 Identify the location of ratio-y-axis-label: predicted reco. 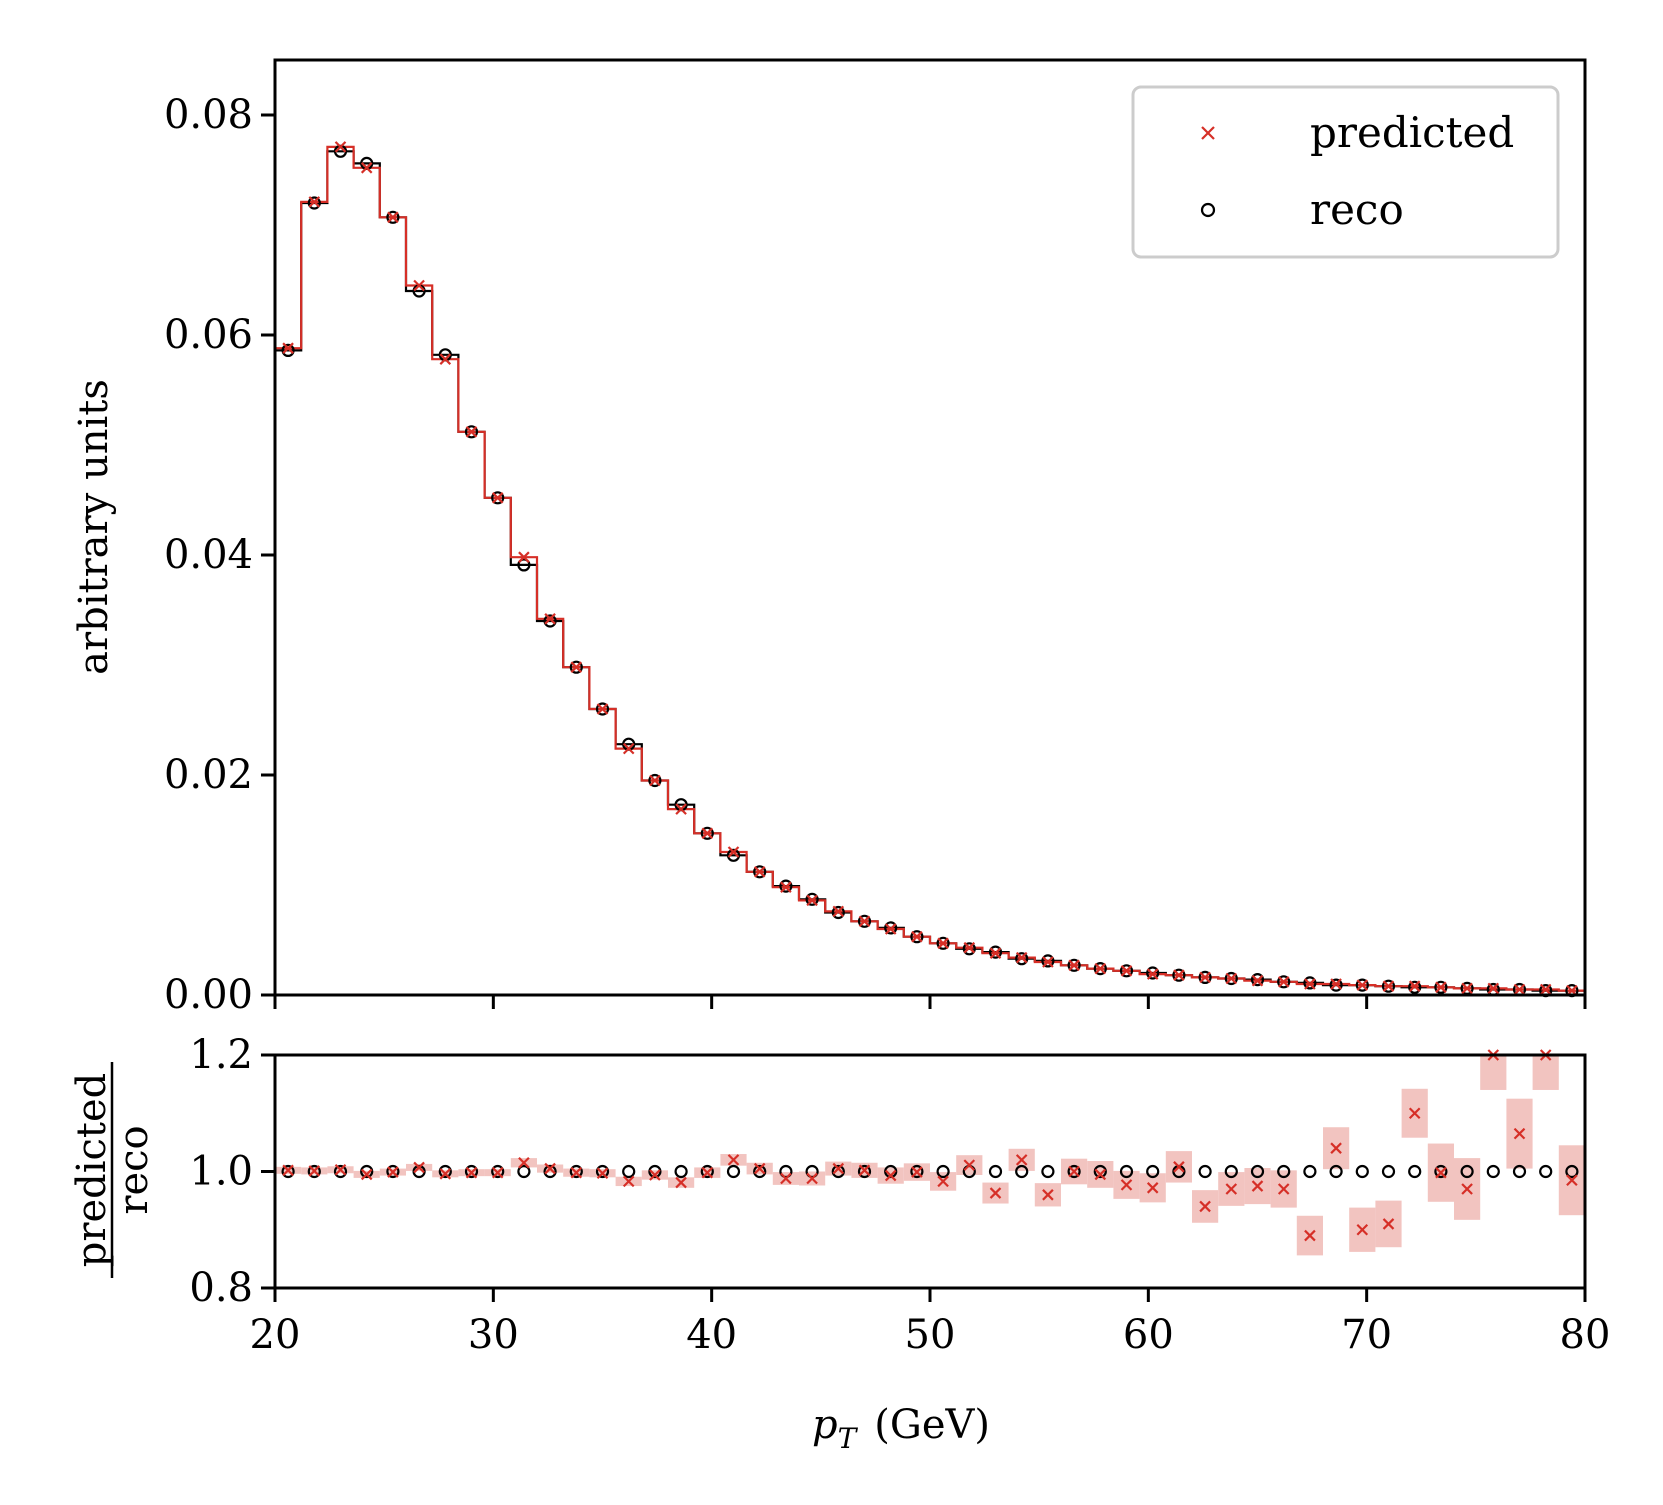
(113, 1170).